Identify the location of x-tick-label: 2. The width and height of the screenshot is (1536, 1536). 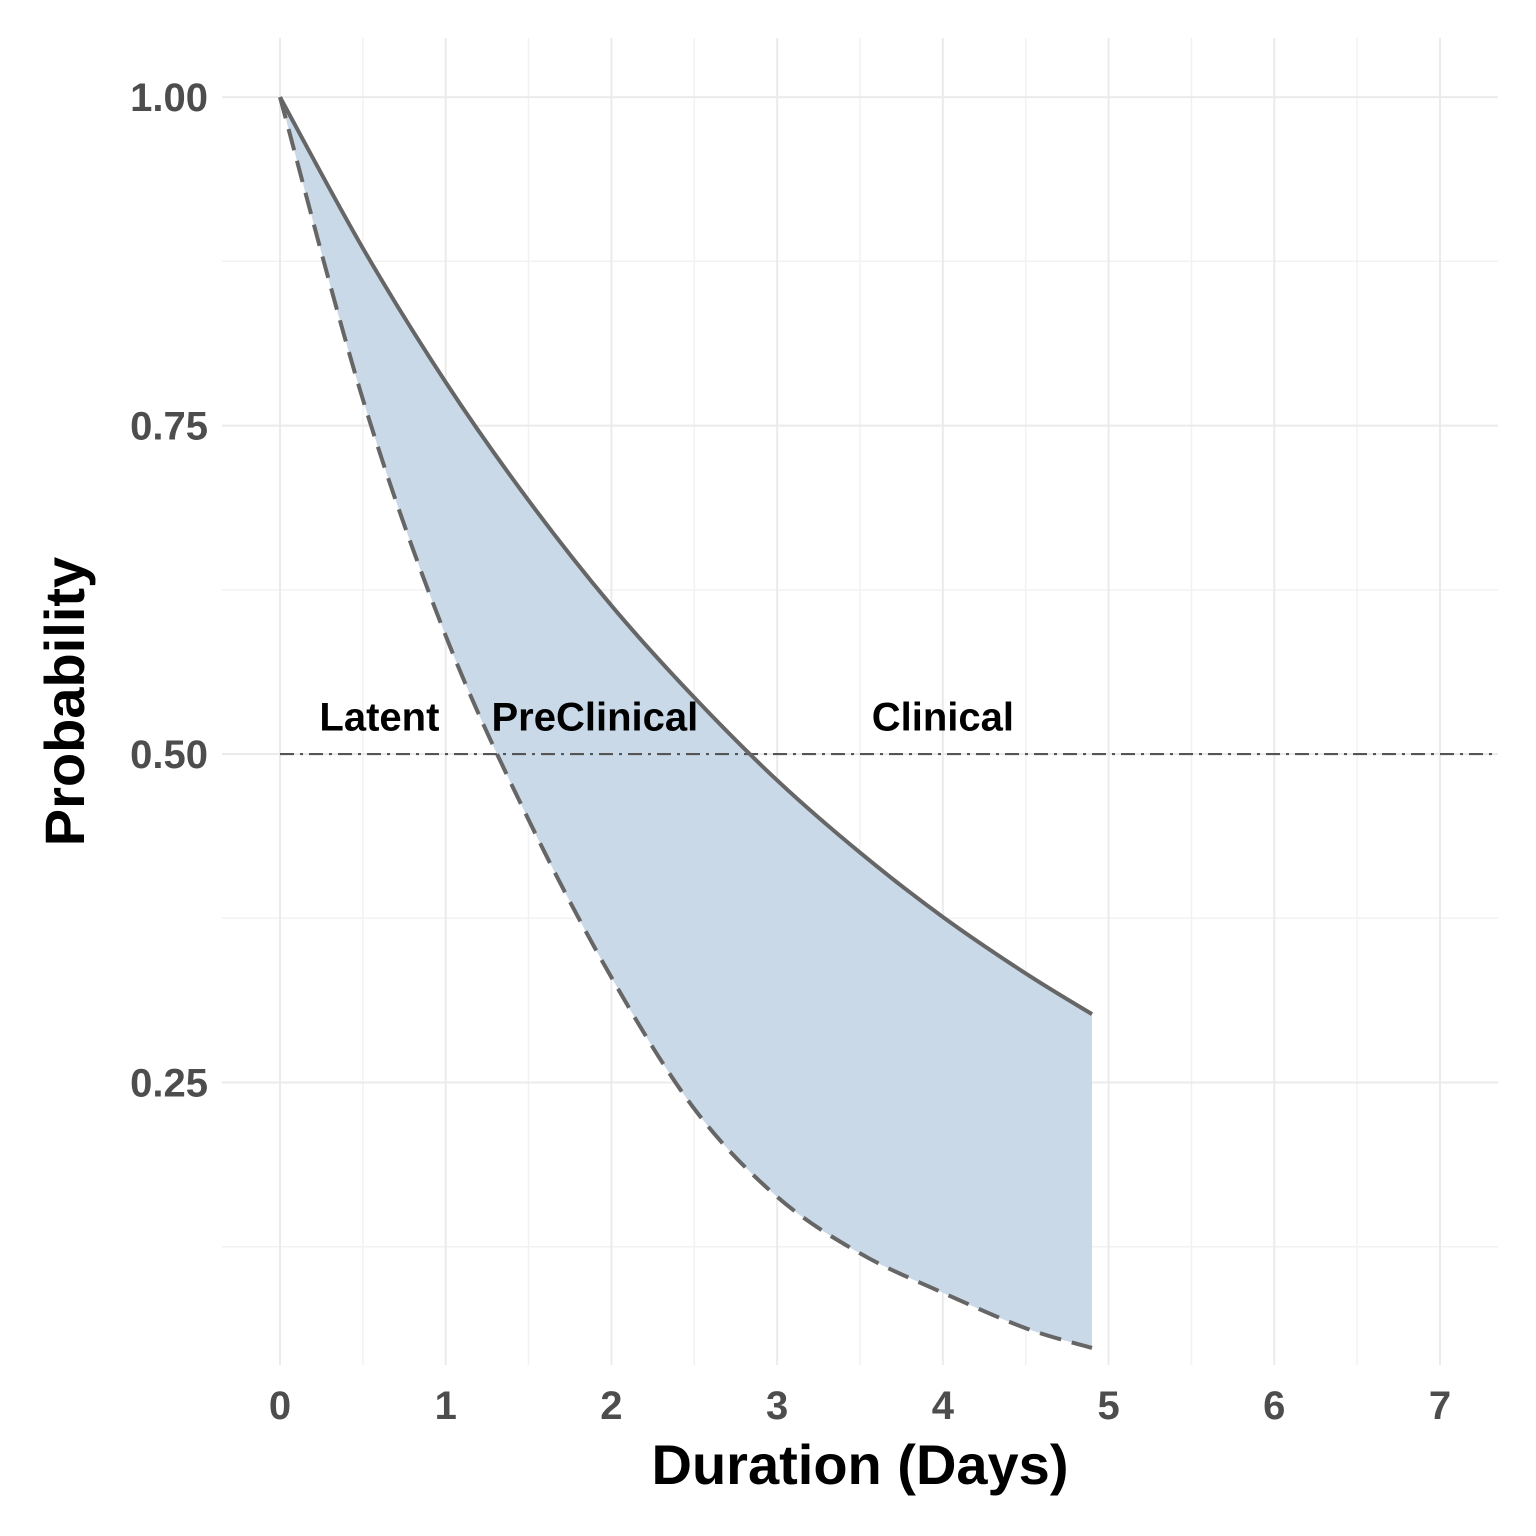
(611, 1406).